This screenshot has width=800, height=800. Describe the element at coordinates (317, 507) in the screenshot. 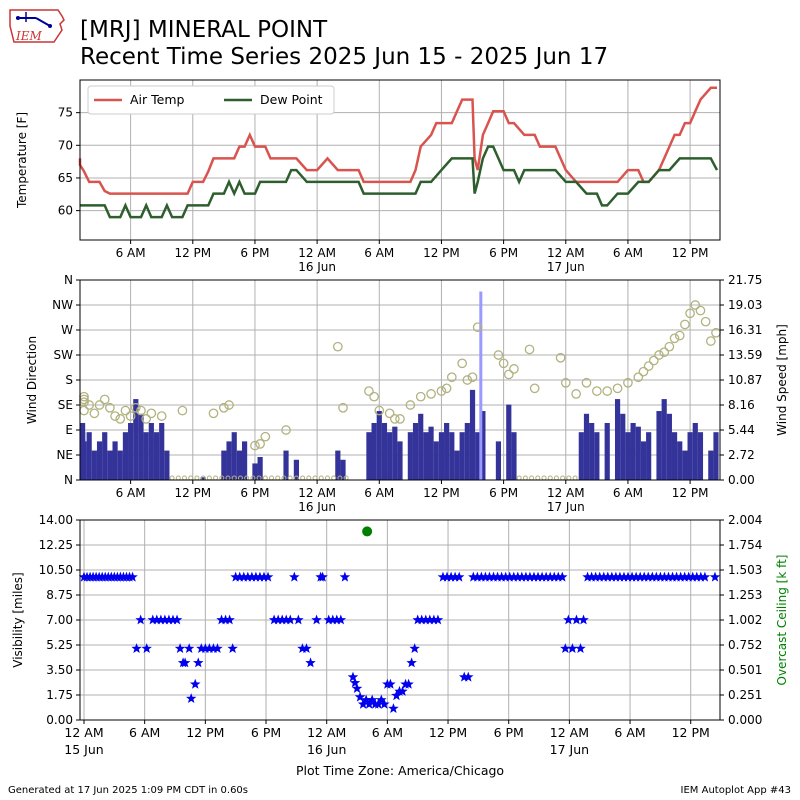

I see `wind-xtick-date-label: 16 Jun` at that location.